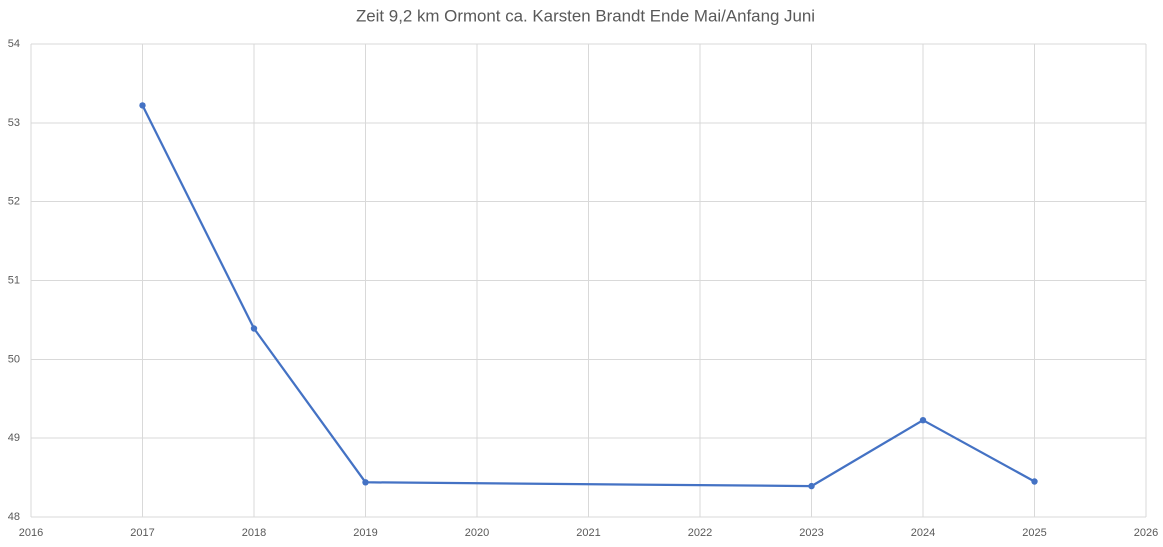  What do you see at coordinates (14, 281) in the screenshot?
I see `svg-text: 51` at bounding box center [14, 281].